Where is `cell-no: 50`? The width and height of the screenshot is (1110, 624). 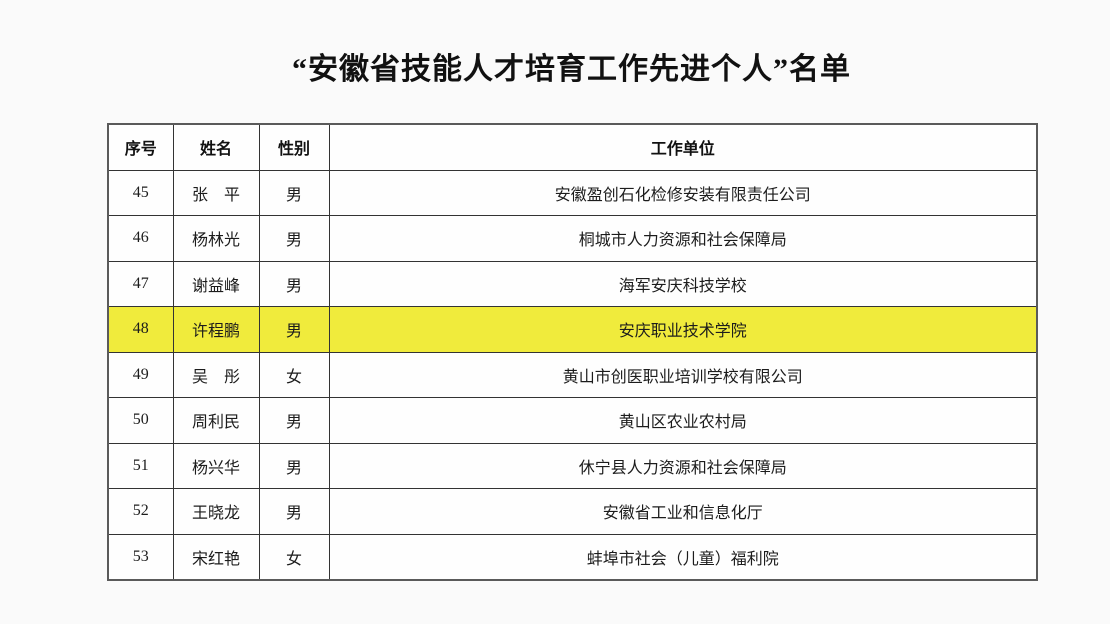
cell-no: 50 is located at coordinates (140, 420).